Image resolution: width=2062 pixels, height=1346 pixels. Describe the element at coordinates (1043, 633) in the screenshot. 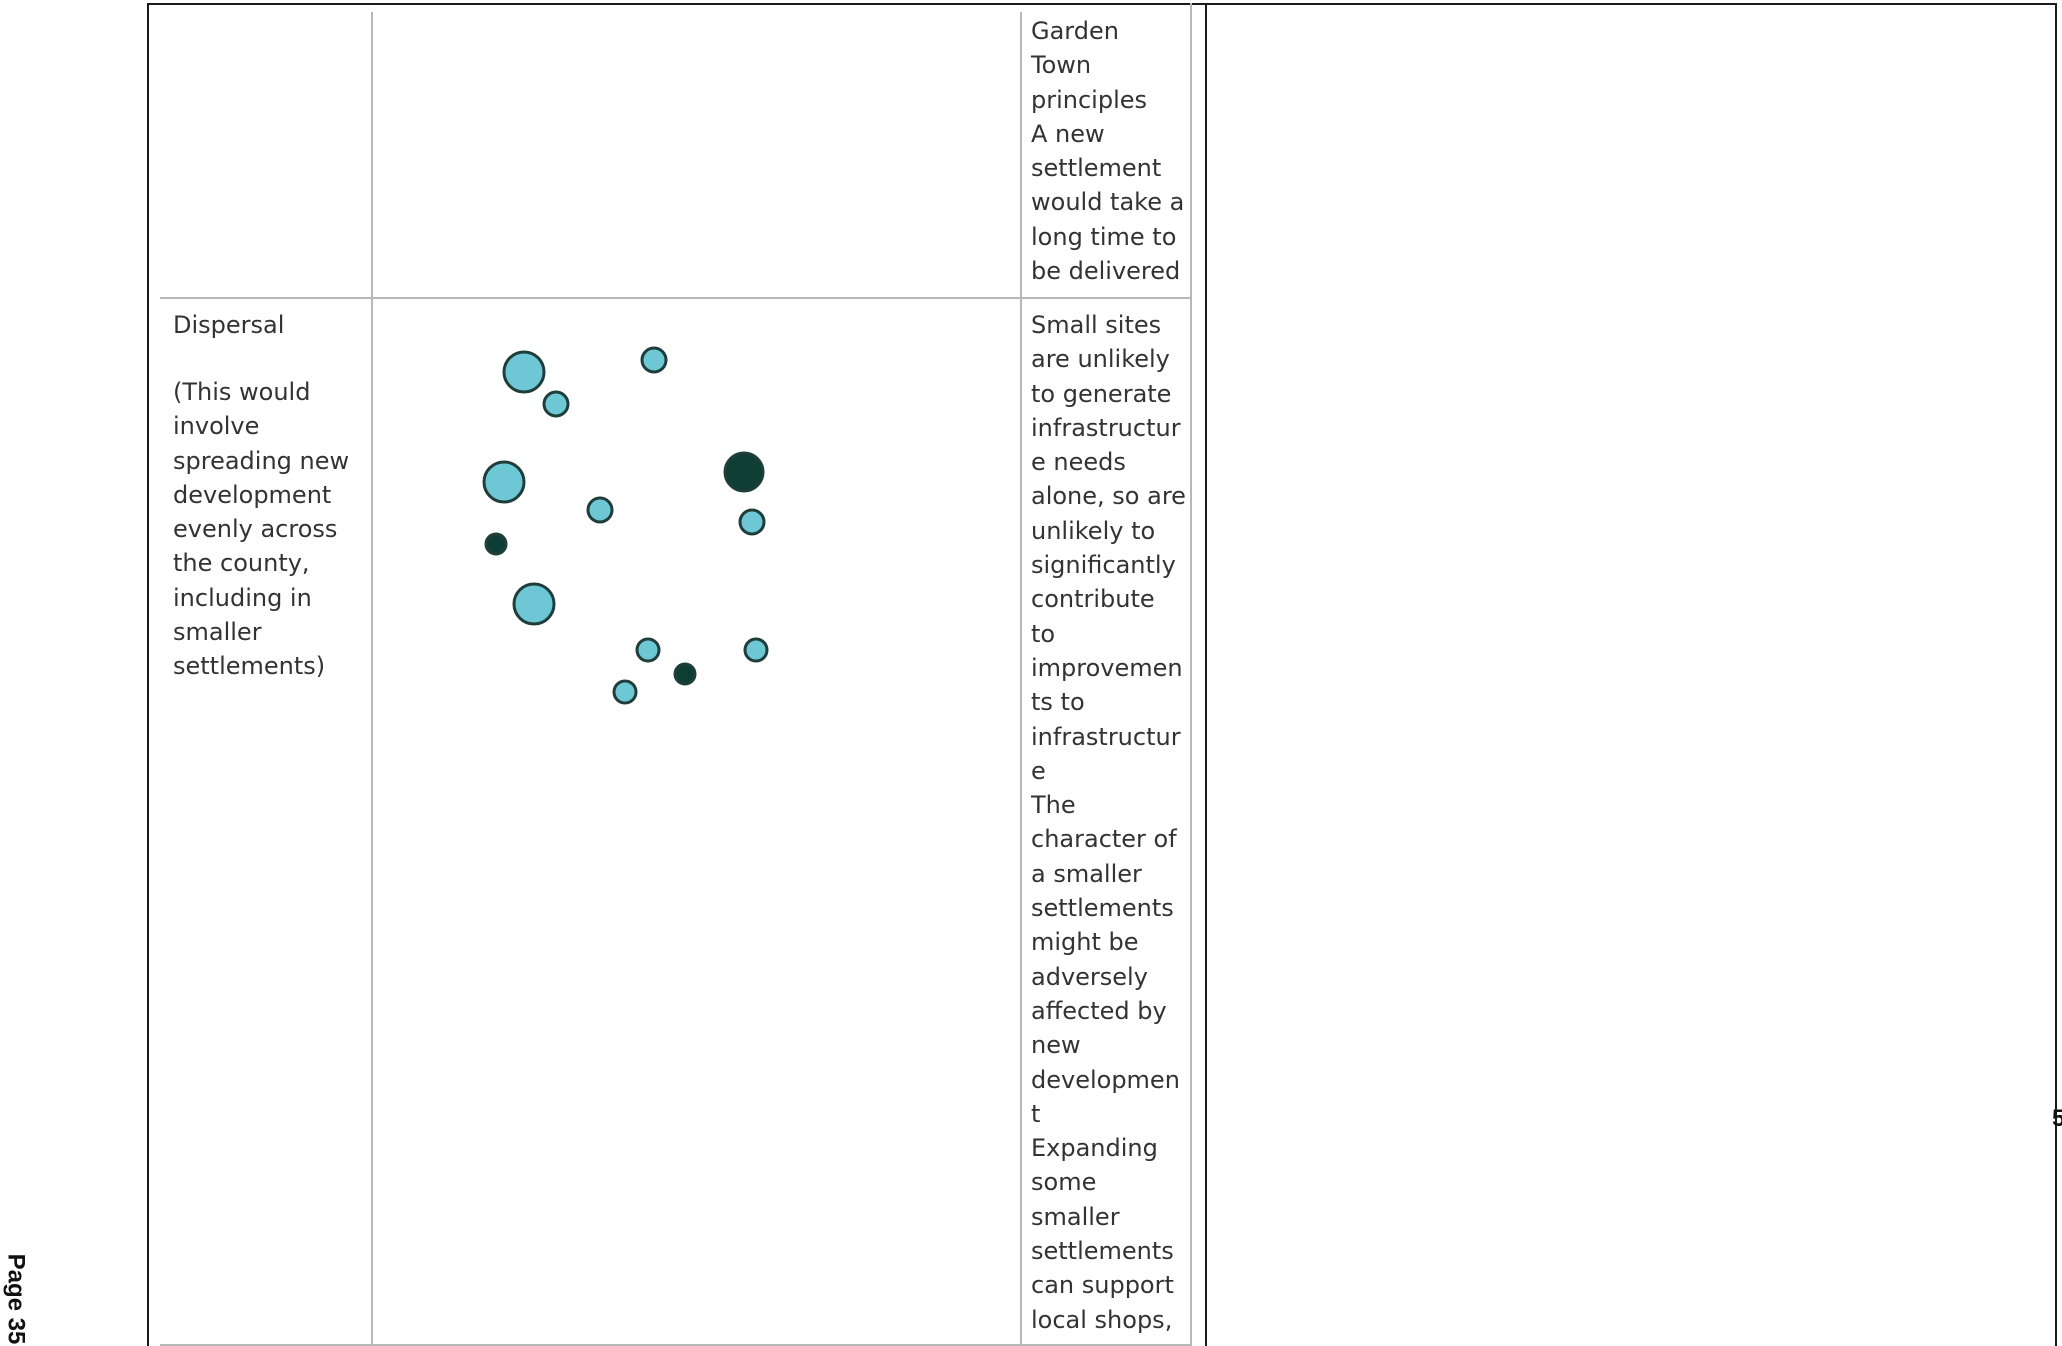

I see `text-line: to` at that location.